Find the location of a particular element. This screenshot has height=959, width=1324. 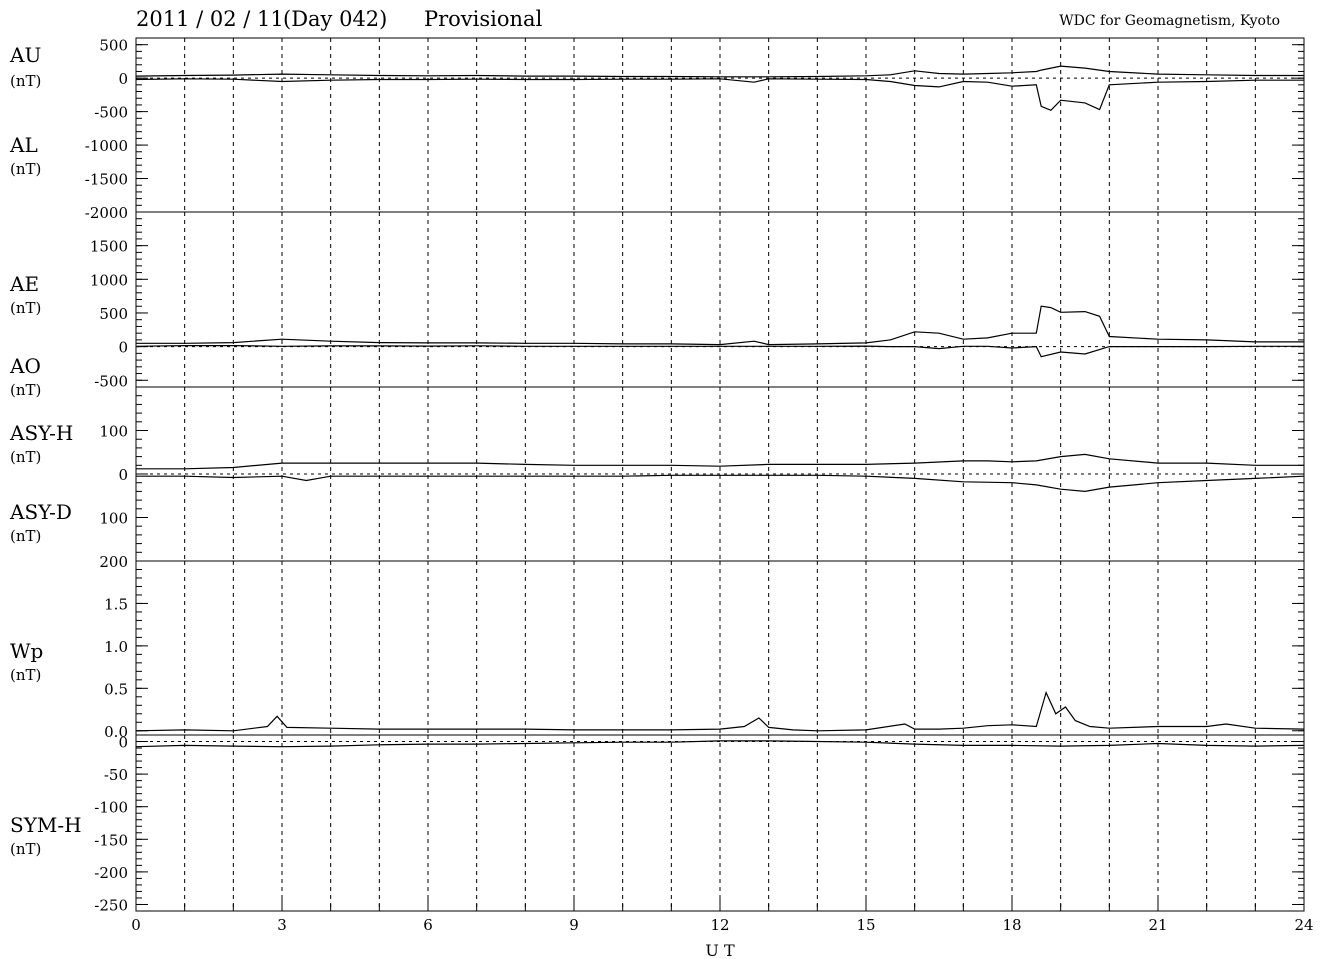

series-line-wp is located at coordinates (720, 711).